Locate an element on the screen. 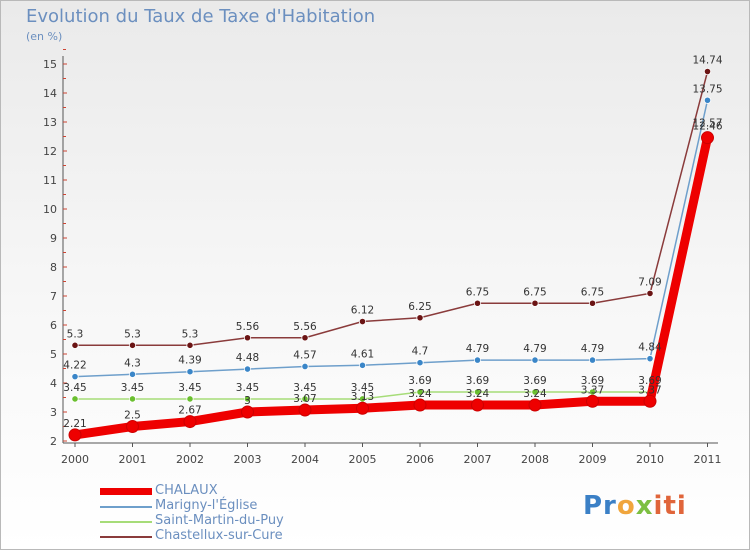  legend-item-marigny: Marigny-l'Église is located at coordinates (230, 506).